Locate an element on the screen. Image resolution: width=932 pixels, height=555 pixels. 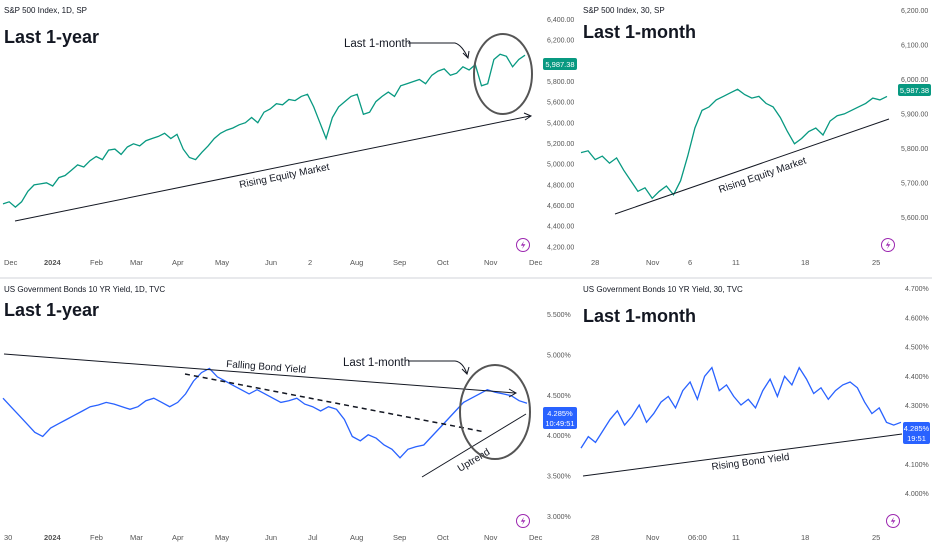
y-tick-label: 5,200.00 is located at coordinates (560, 144).